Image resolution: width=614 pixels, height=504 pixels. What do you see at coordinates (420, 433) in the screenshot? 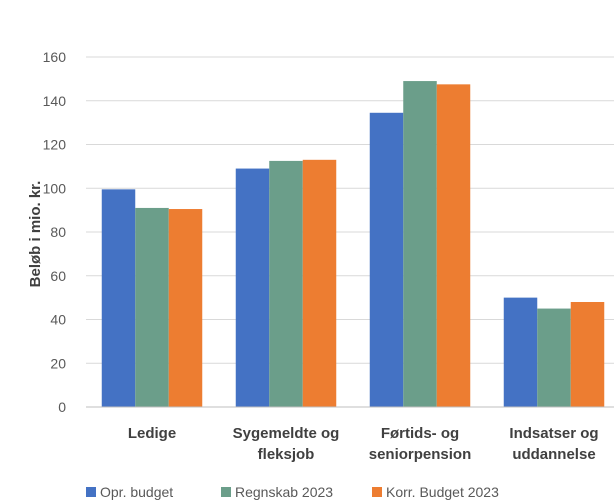
I see `x-category-label: Førtids- og` at bounding box center [420, 433].